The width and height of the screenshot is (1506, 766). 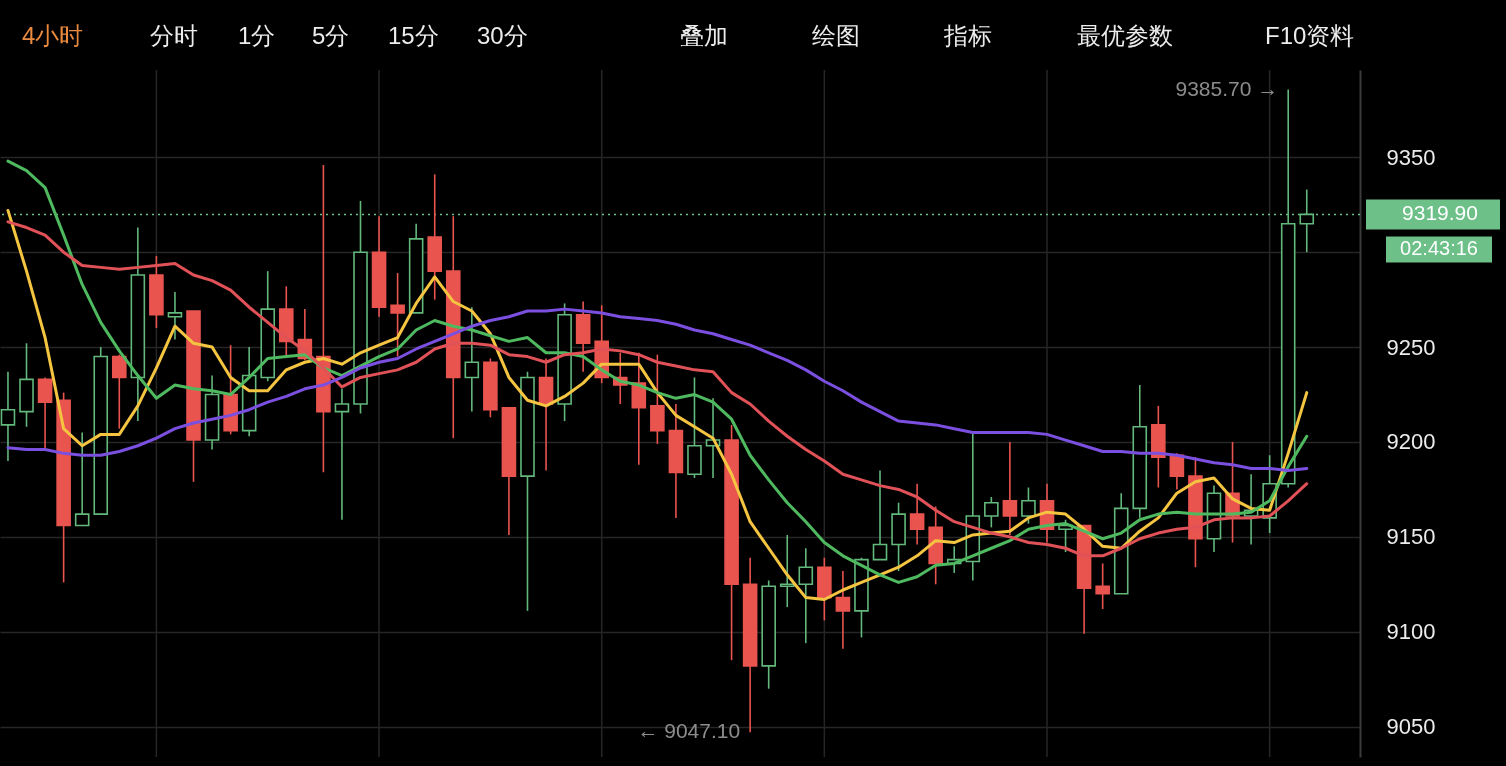 I want to click on y-tick-label: 9250, so click(x=1411, y=347).